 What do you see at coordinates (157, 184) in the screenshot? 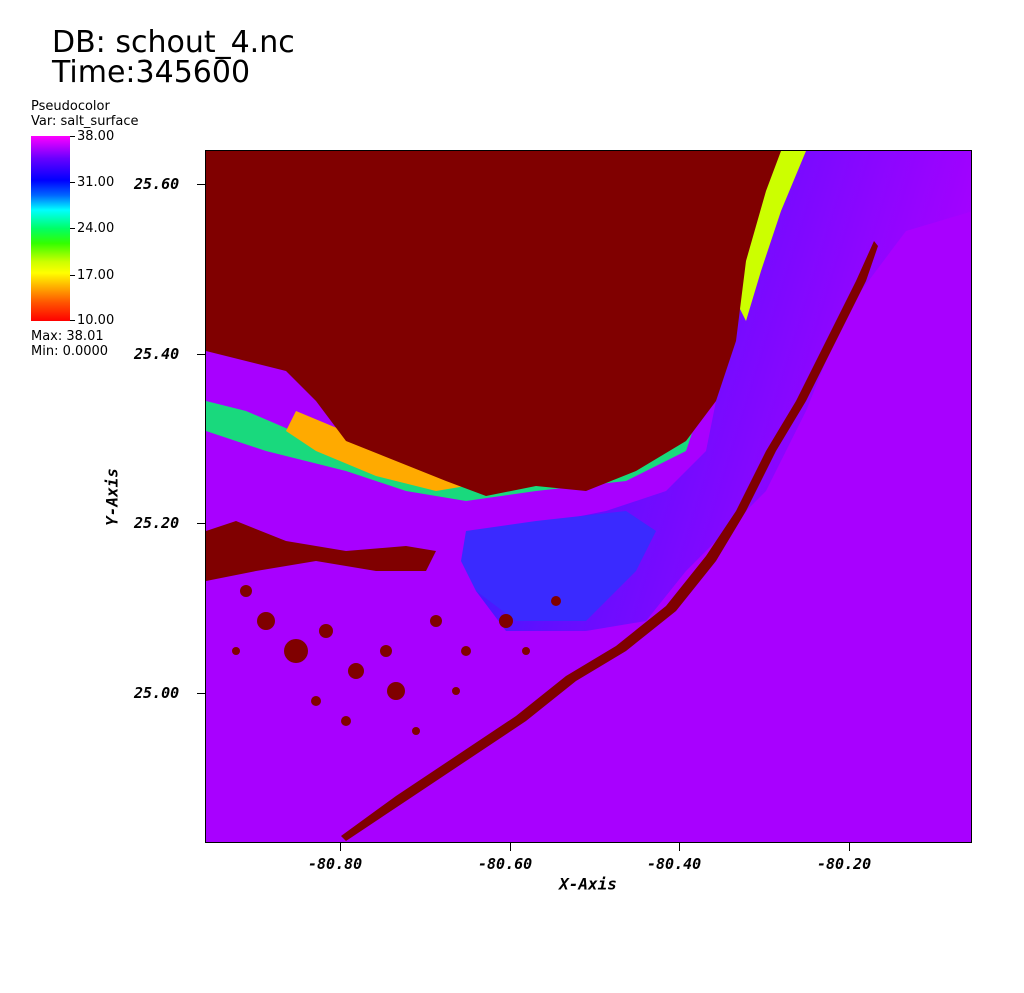
I see `y-tick-label: 25.60` at bounding box center [157, 184].